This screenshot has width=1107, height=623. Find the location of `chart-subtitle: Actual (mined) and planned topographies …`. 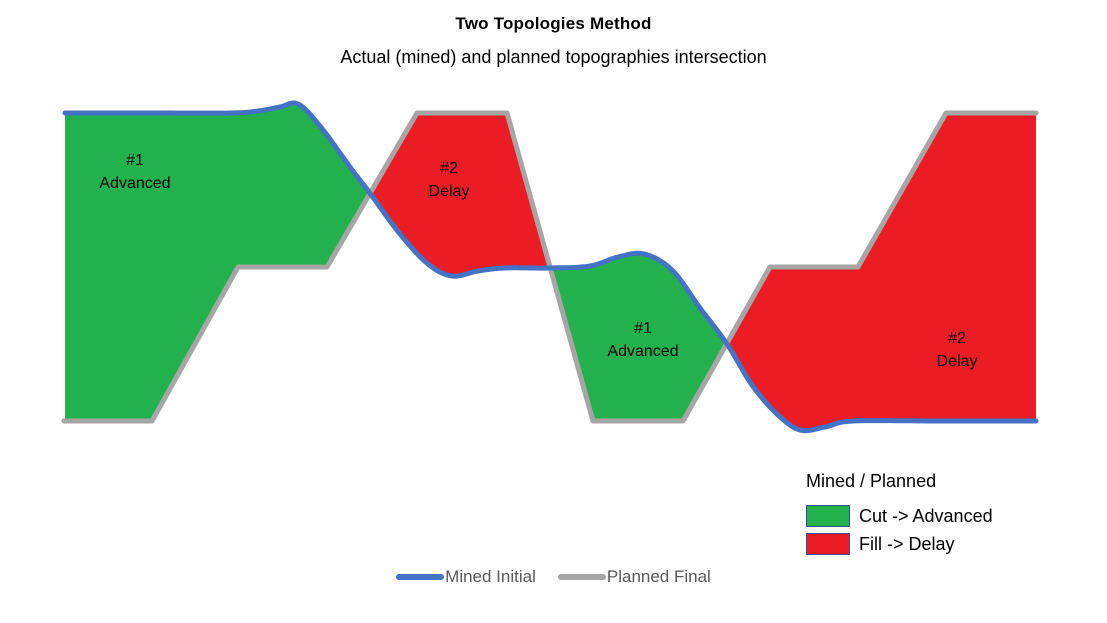

chart-subtitle: Actual (mined) and planned topographies … is located at coordinates (553, 57).